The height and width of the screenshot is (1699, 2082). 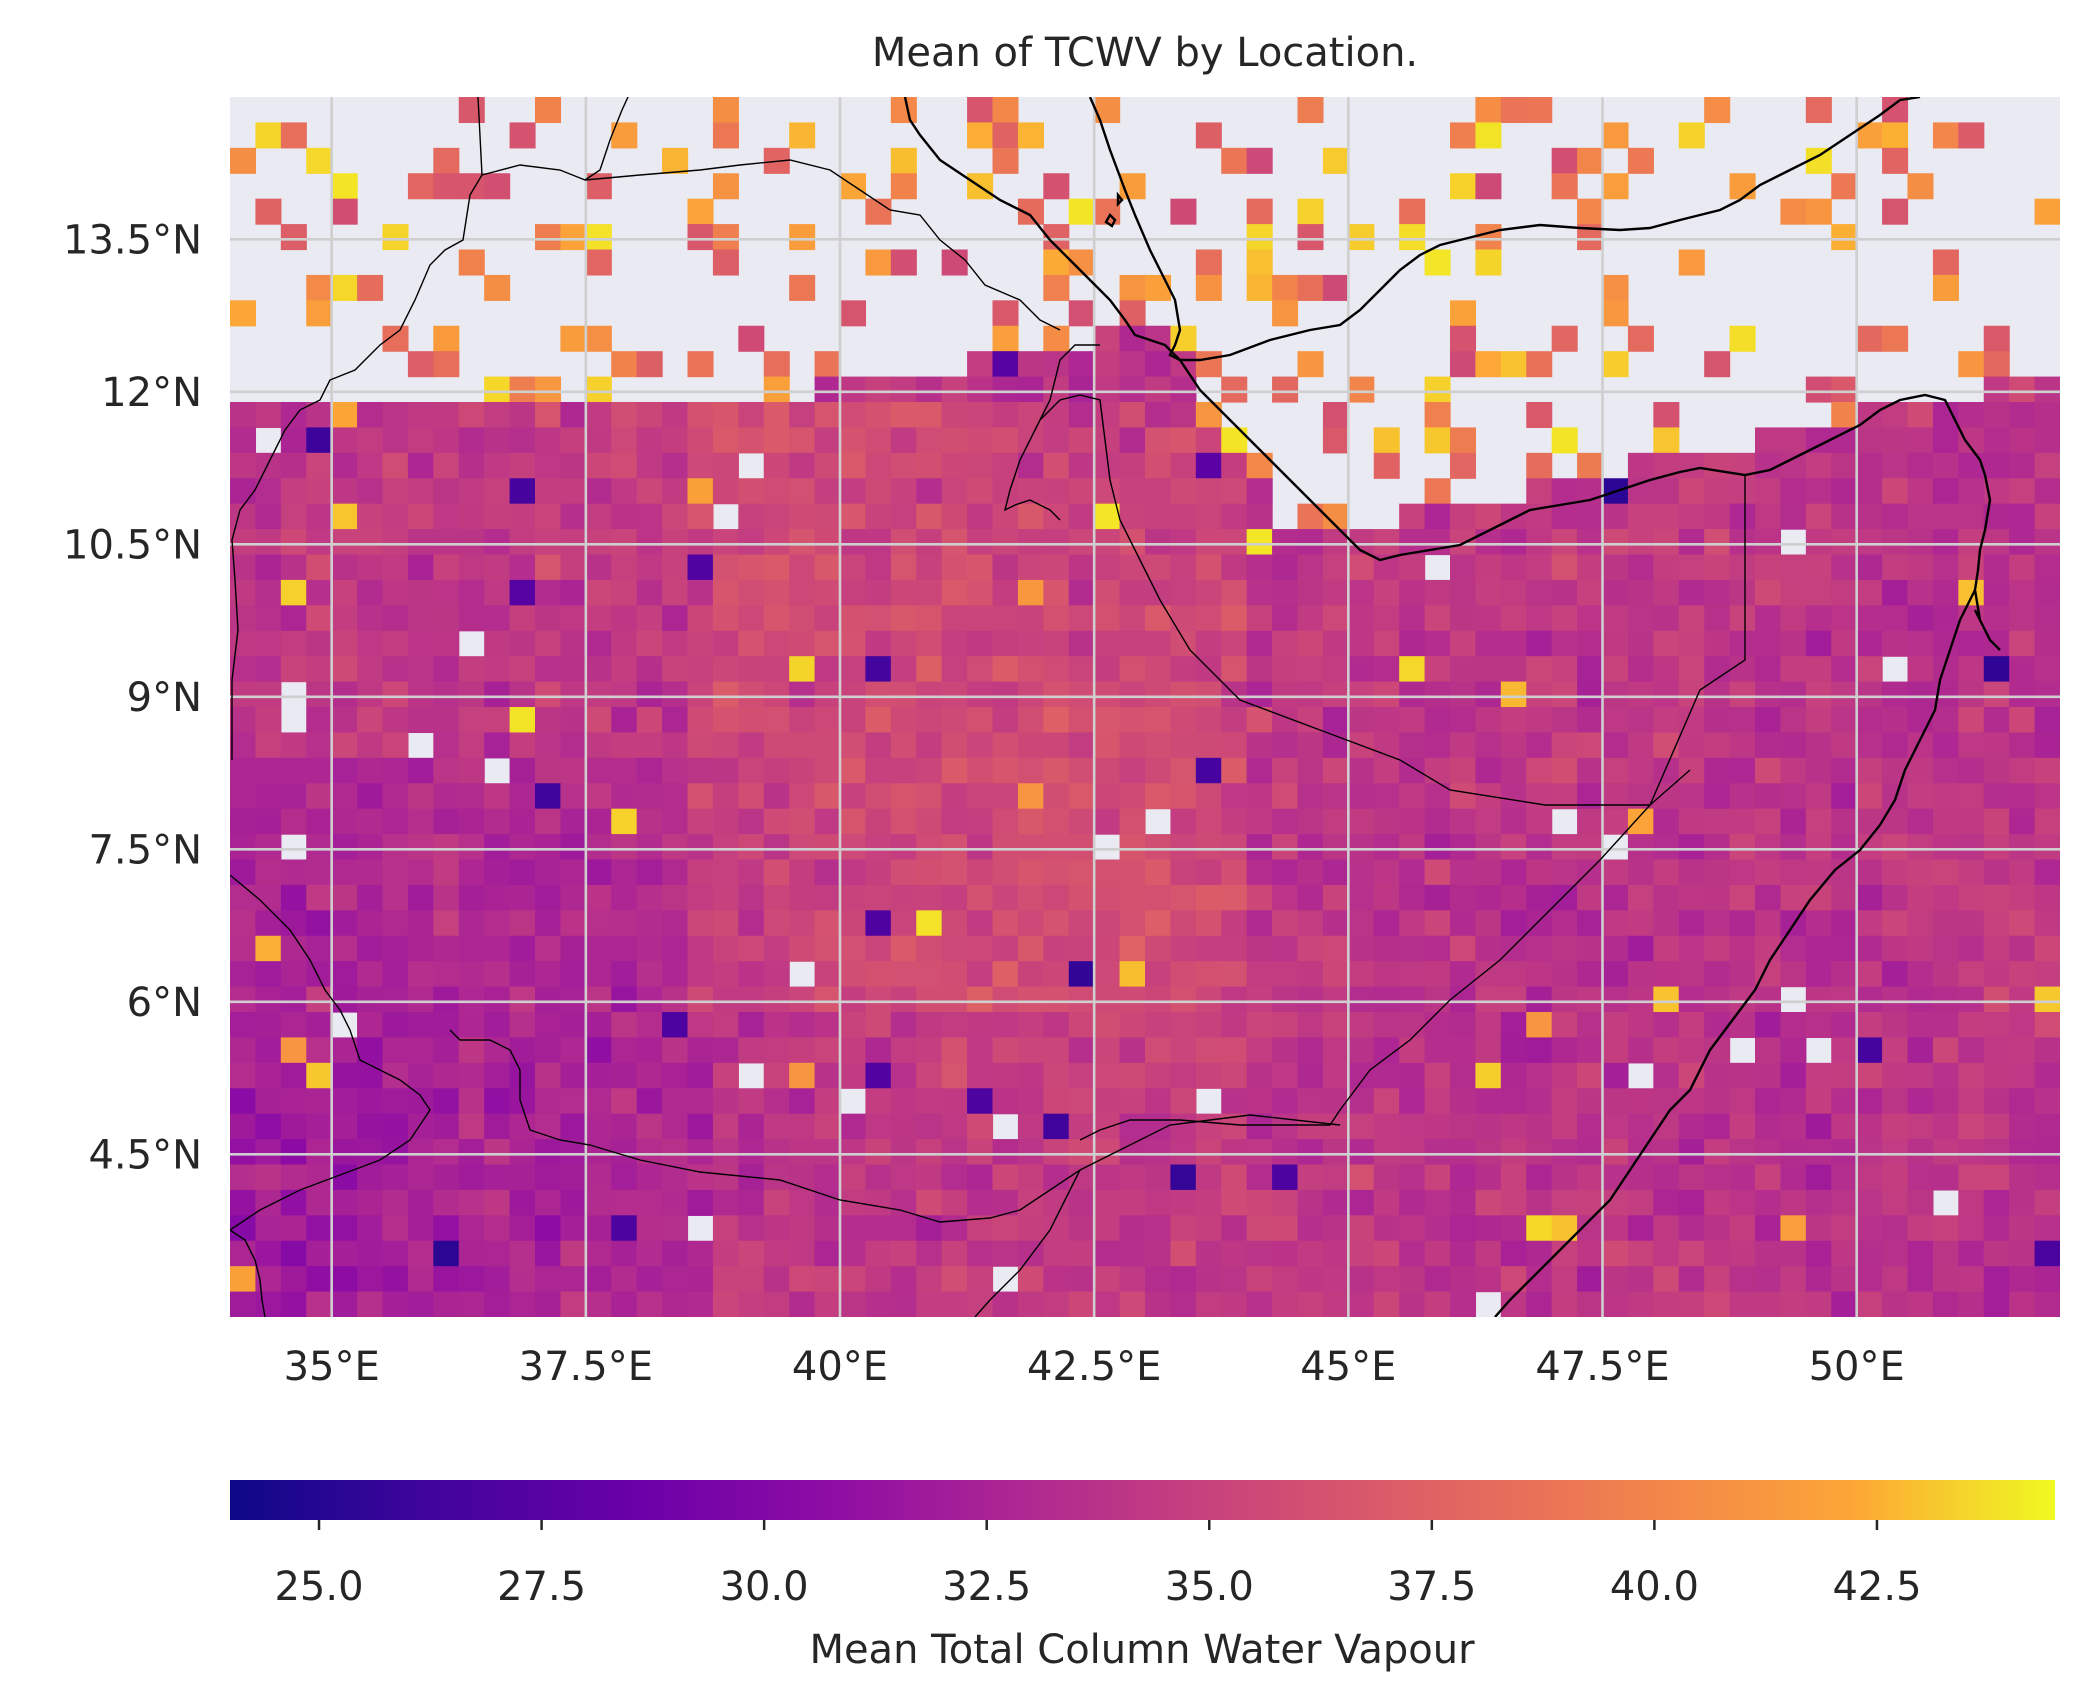 I want to click on kenya-somalia-border, so click(x=1027, y=1243).